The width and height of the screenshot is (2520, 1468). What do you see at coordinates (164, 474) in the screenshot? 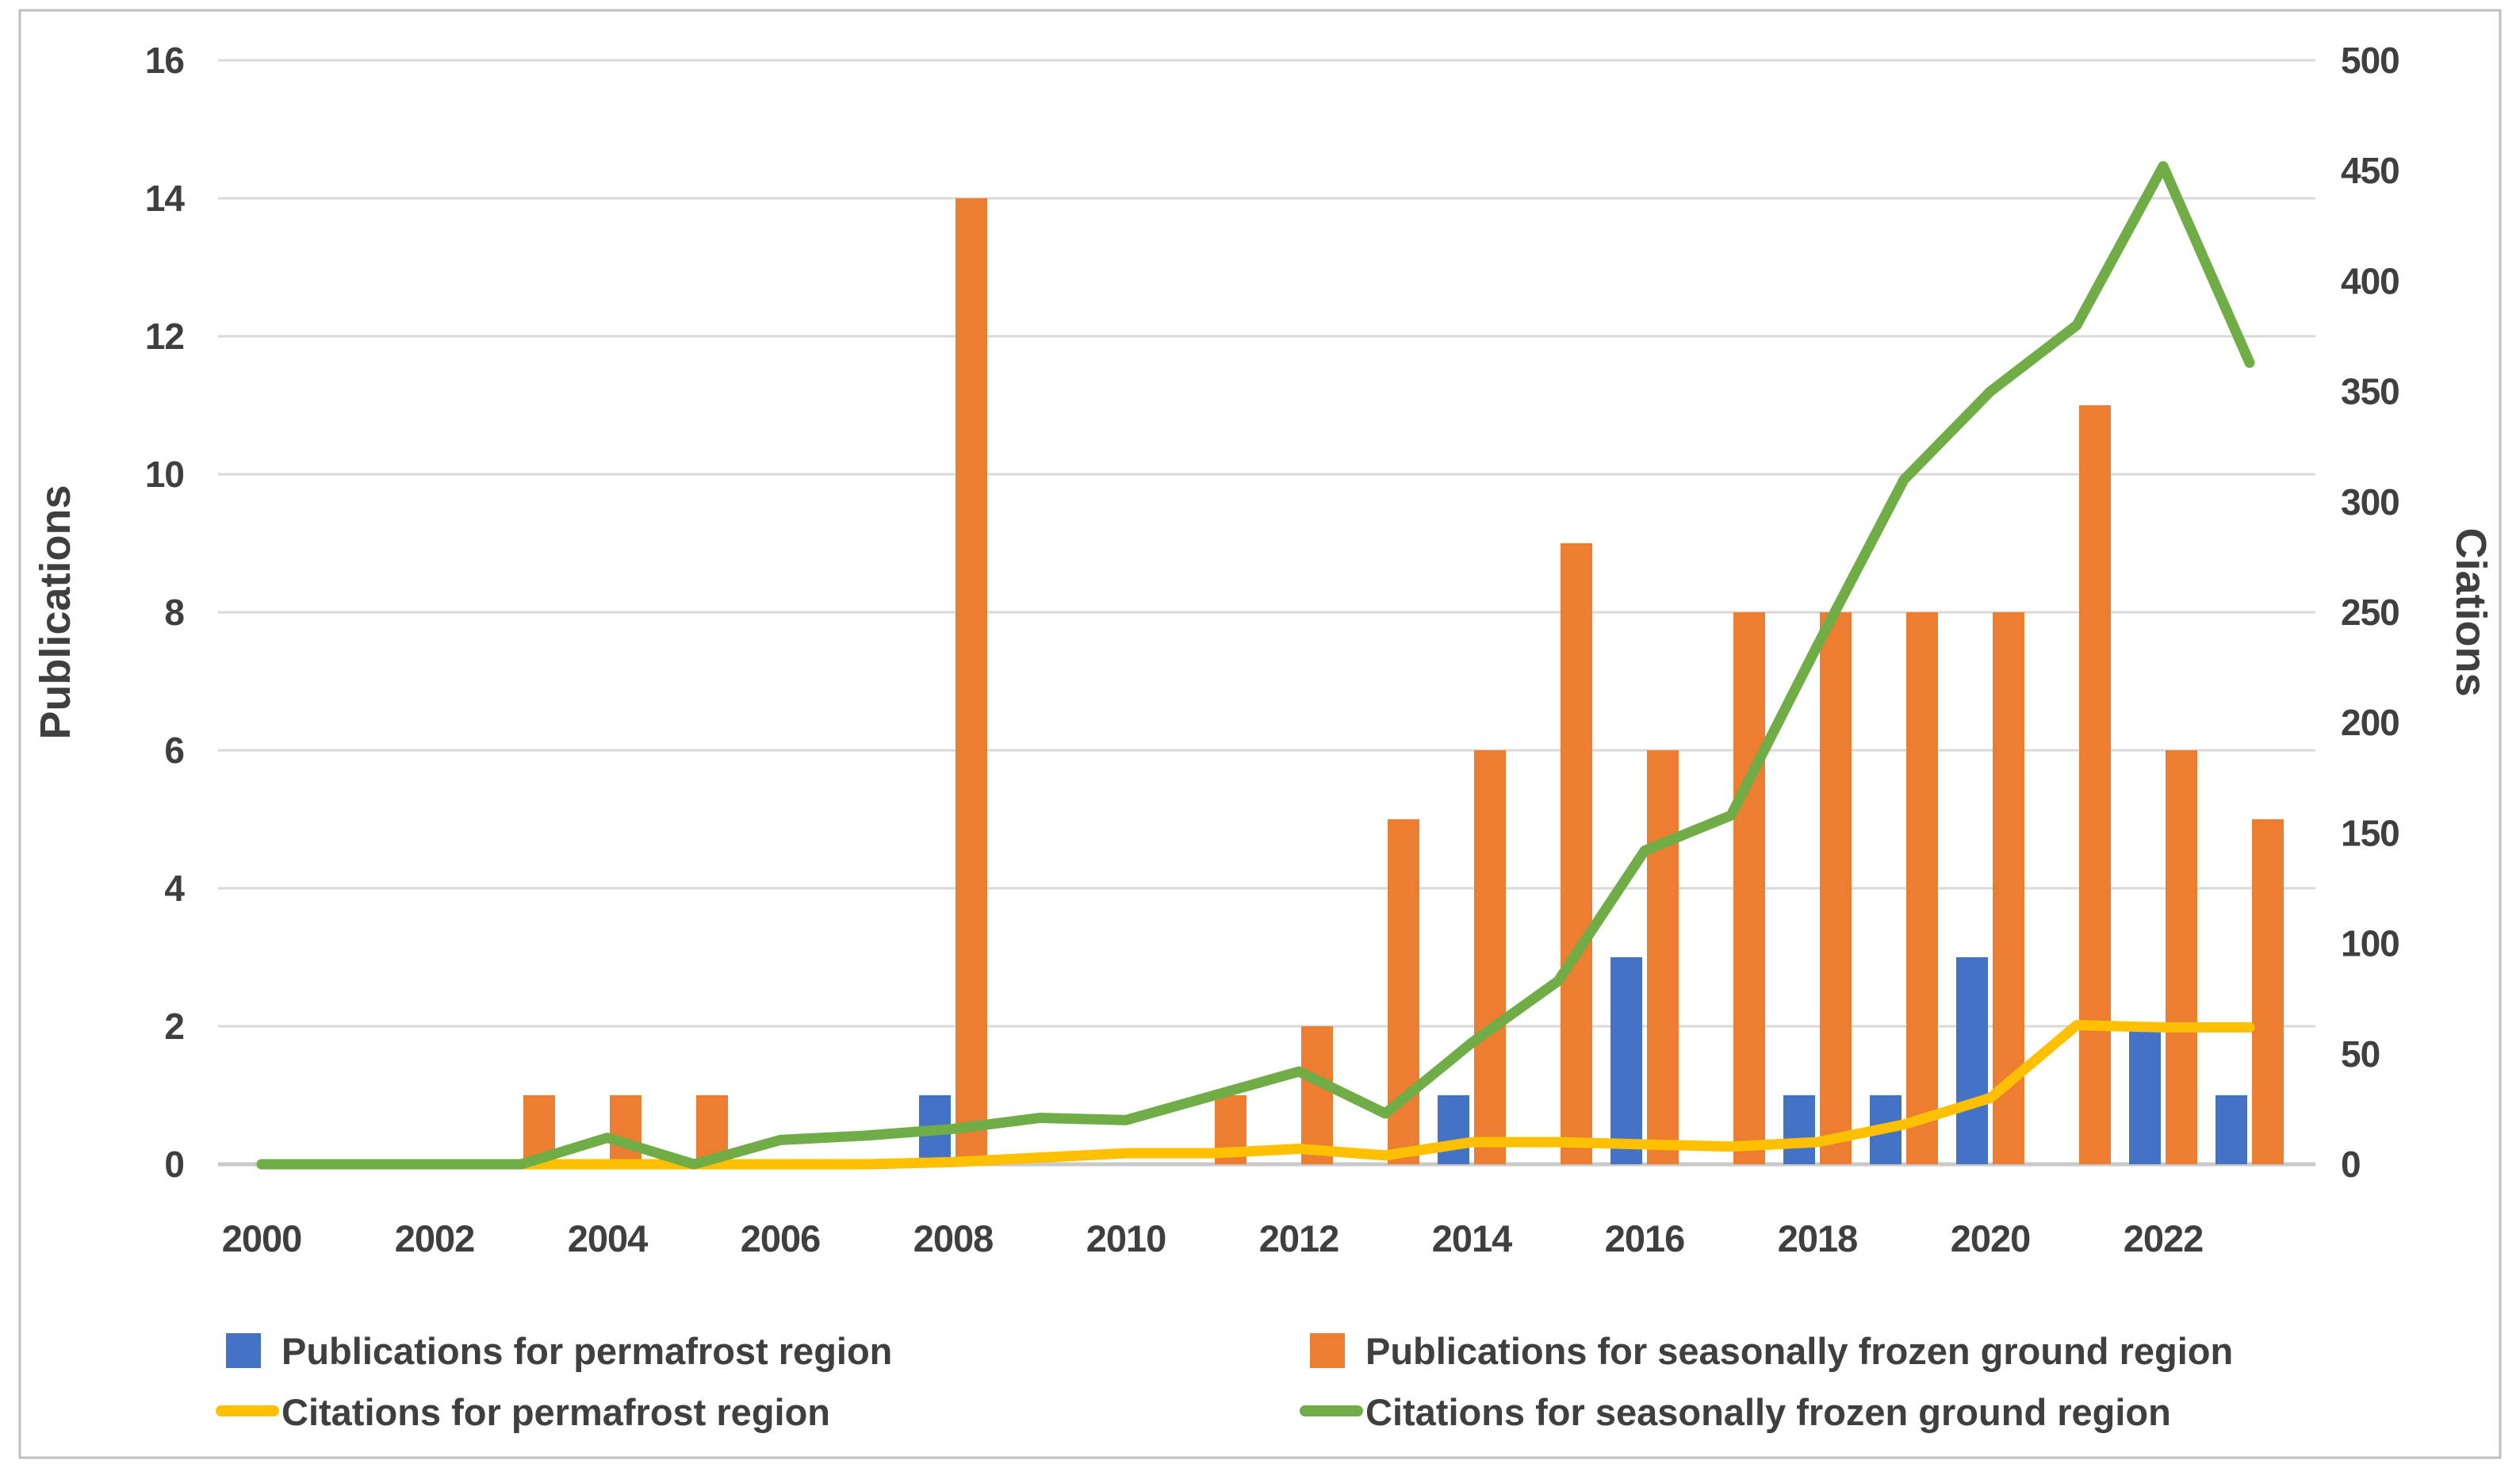
I see `left-axis-tick: 10` at bounding box center [164, 474].